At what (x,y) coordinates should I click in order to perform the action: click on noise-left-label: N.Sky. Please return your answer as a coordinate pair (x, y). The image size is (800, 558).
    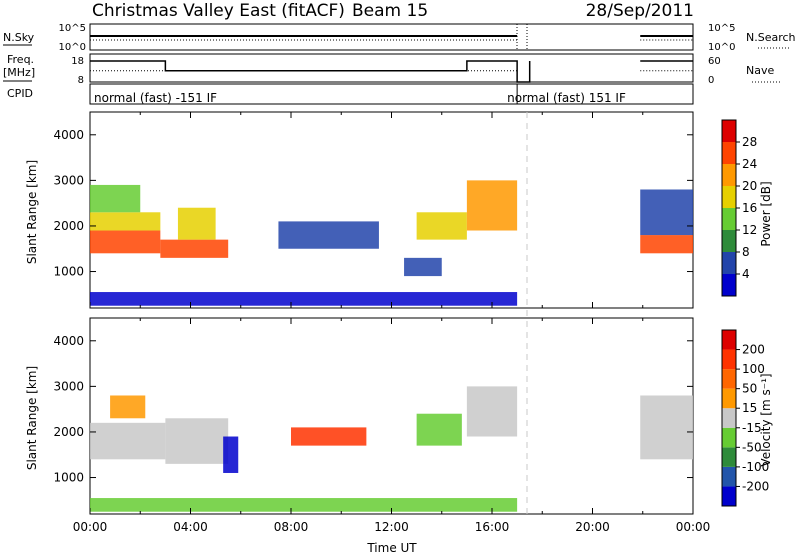
    Looking at the image, I should click on (19, 37).